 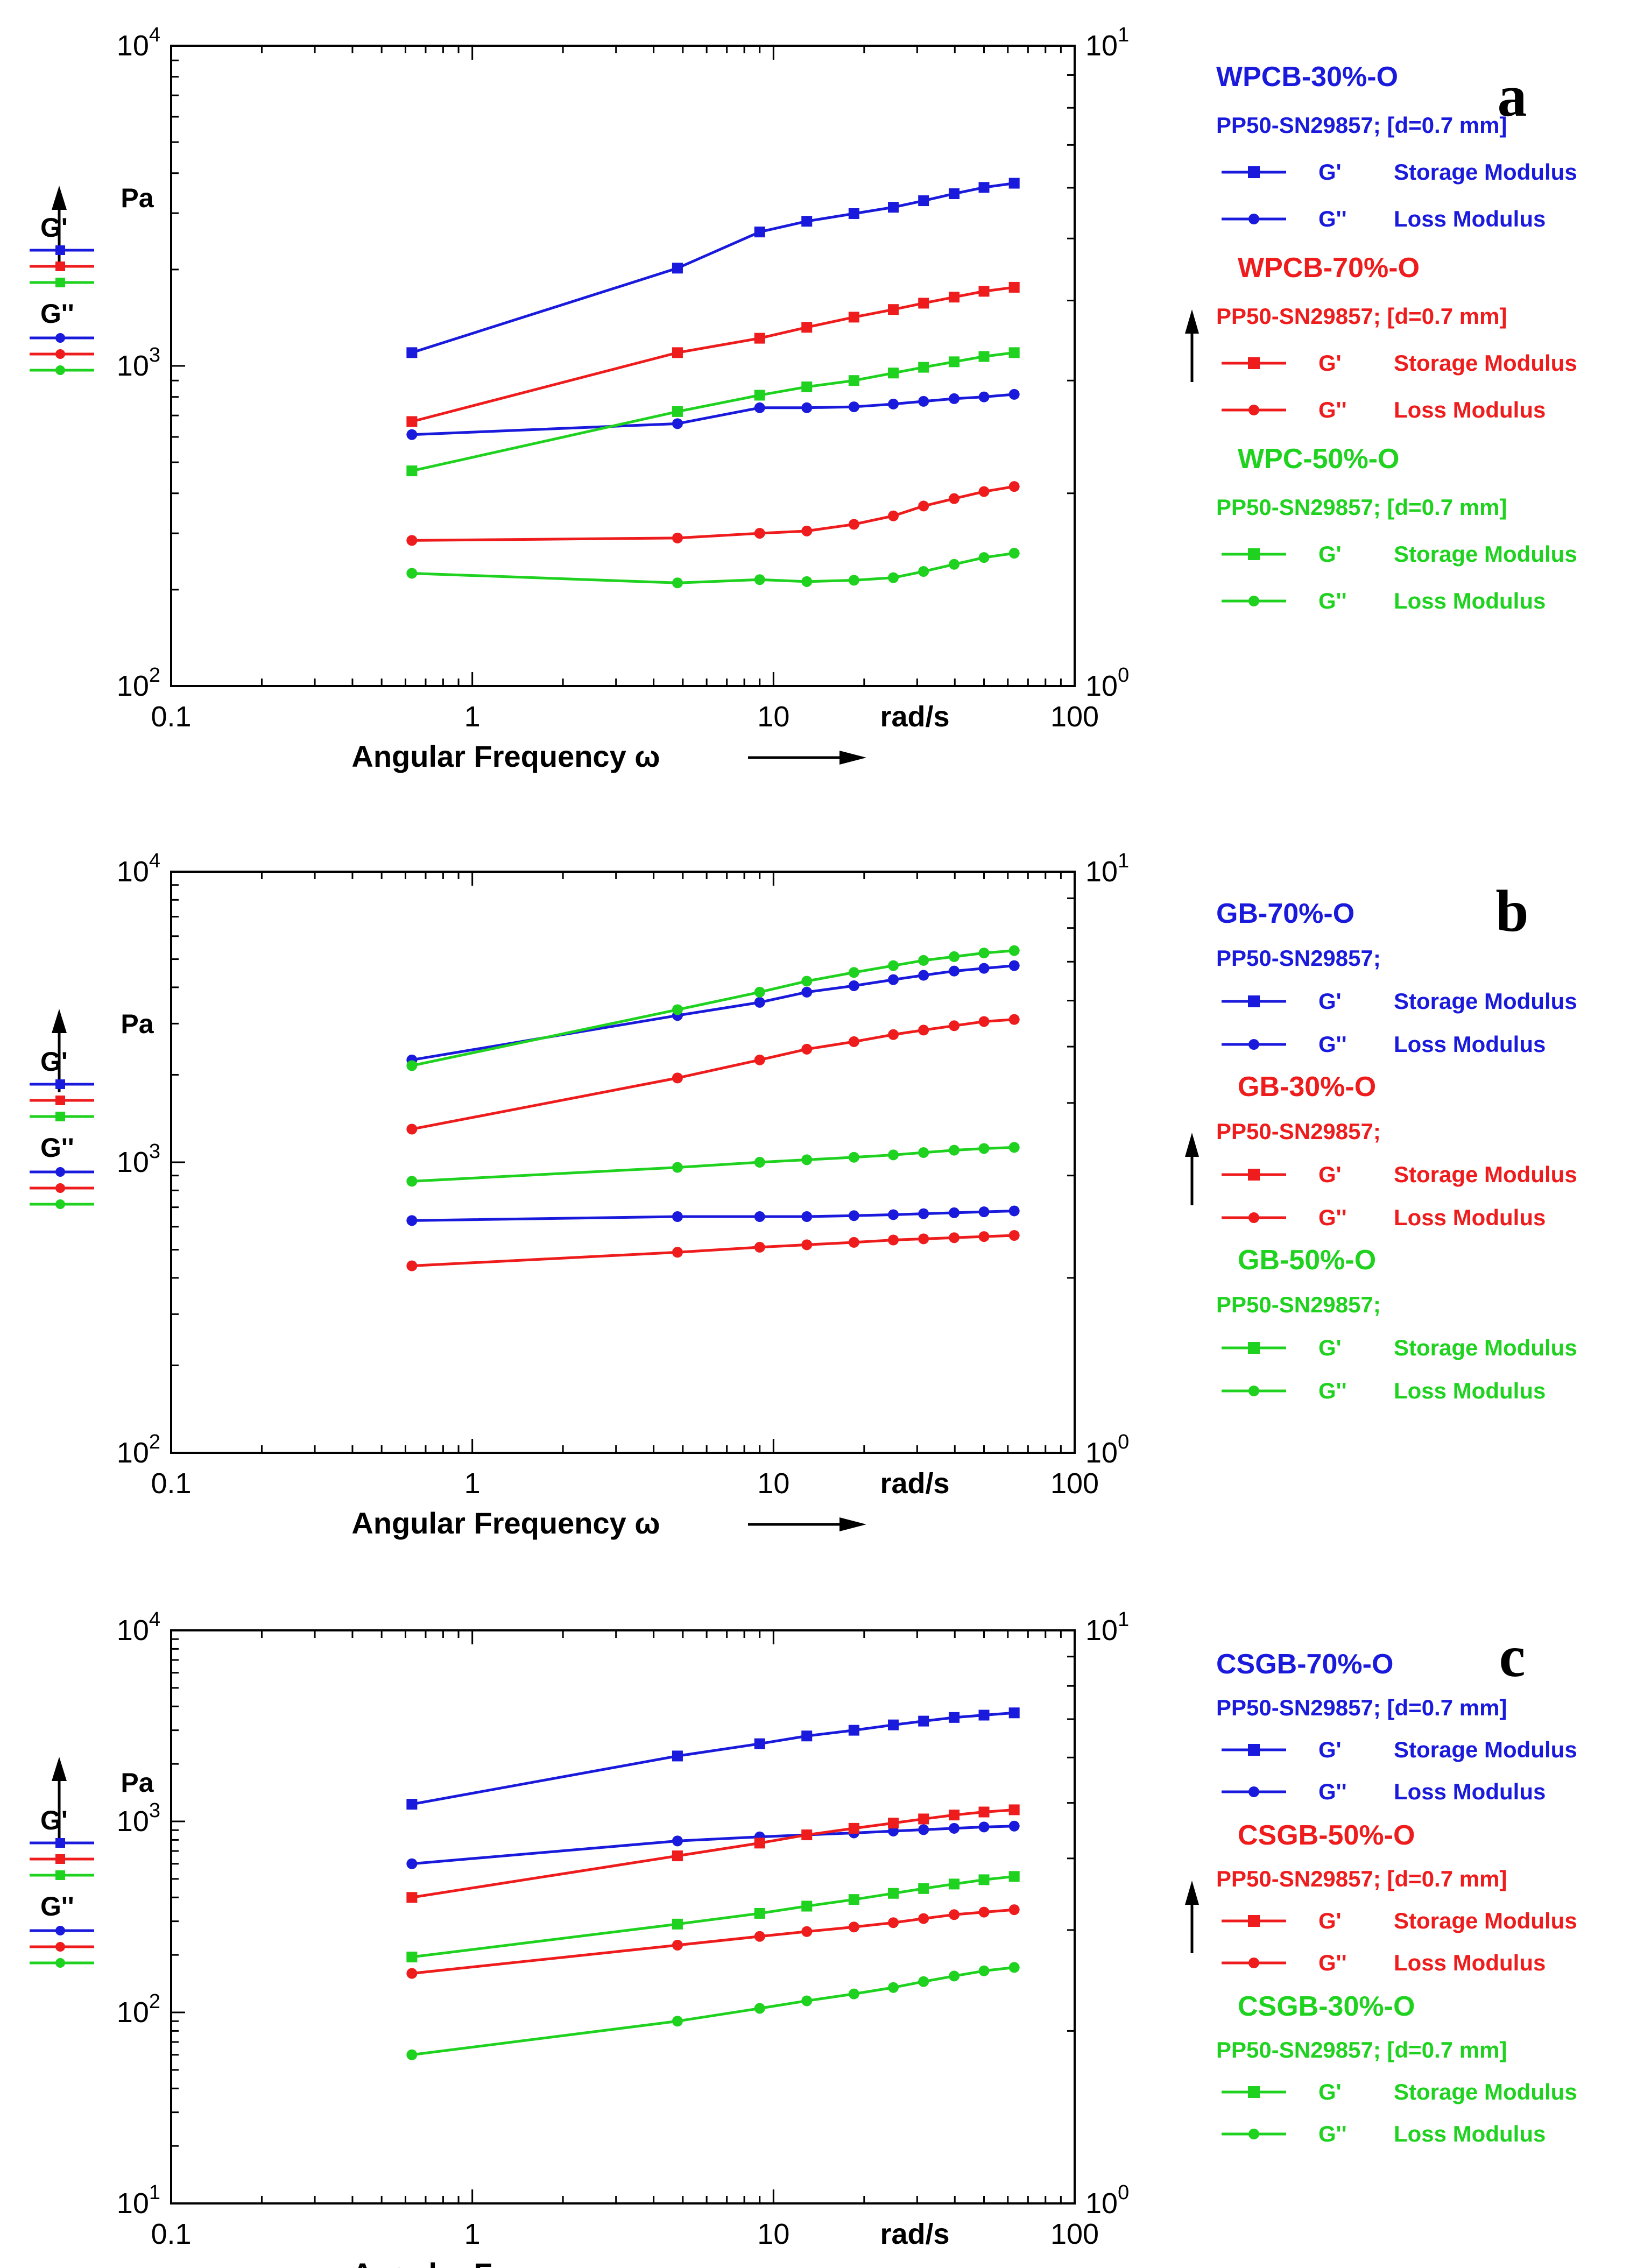 What do you see at coordinates (472, 1483) in the screenshot?
I see `x-tick-label: 1` at bounding box center [472, 1483].